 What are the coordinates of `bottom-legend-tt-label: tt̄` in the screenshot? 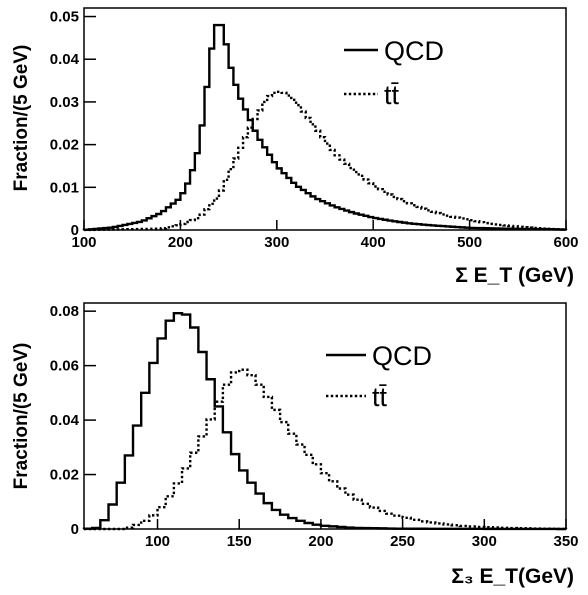 It's located at (380, 397).